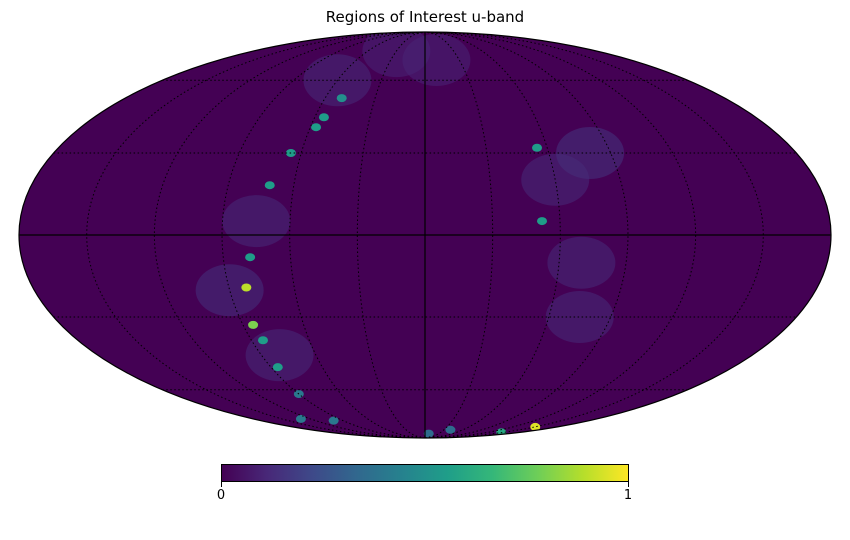 This screenshot has height=540, width=850. Describe the element at coordinates (425, 473) in the screenshot. I see `colorbar` at that location.